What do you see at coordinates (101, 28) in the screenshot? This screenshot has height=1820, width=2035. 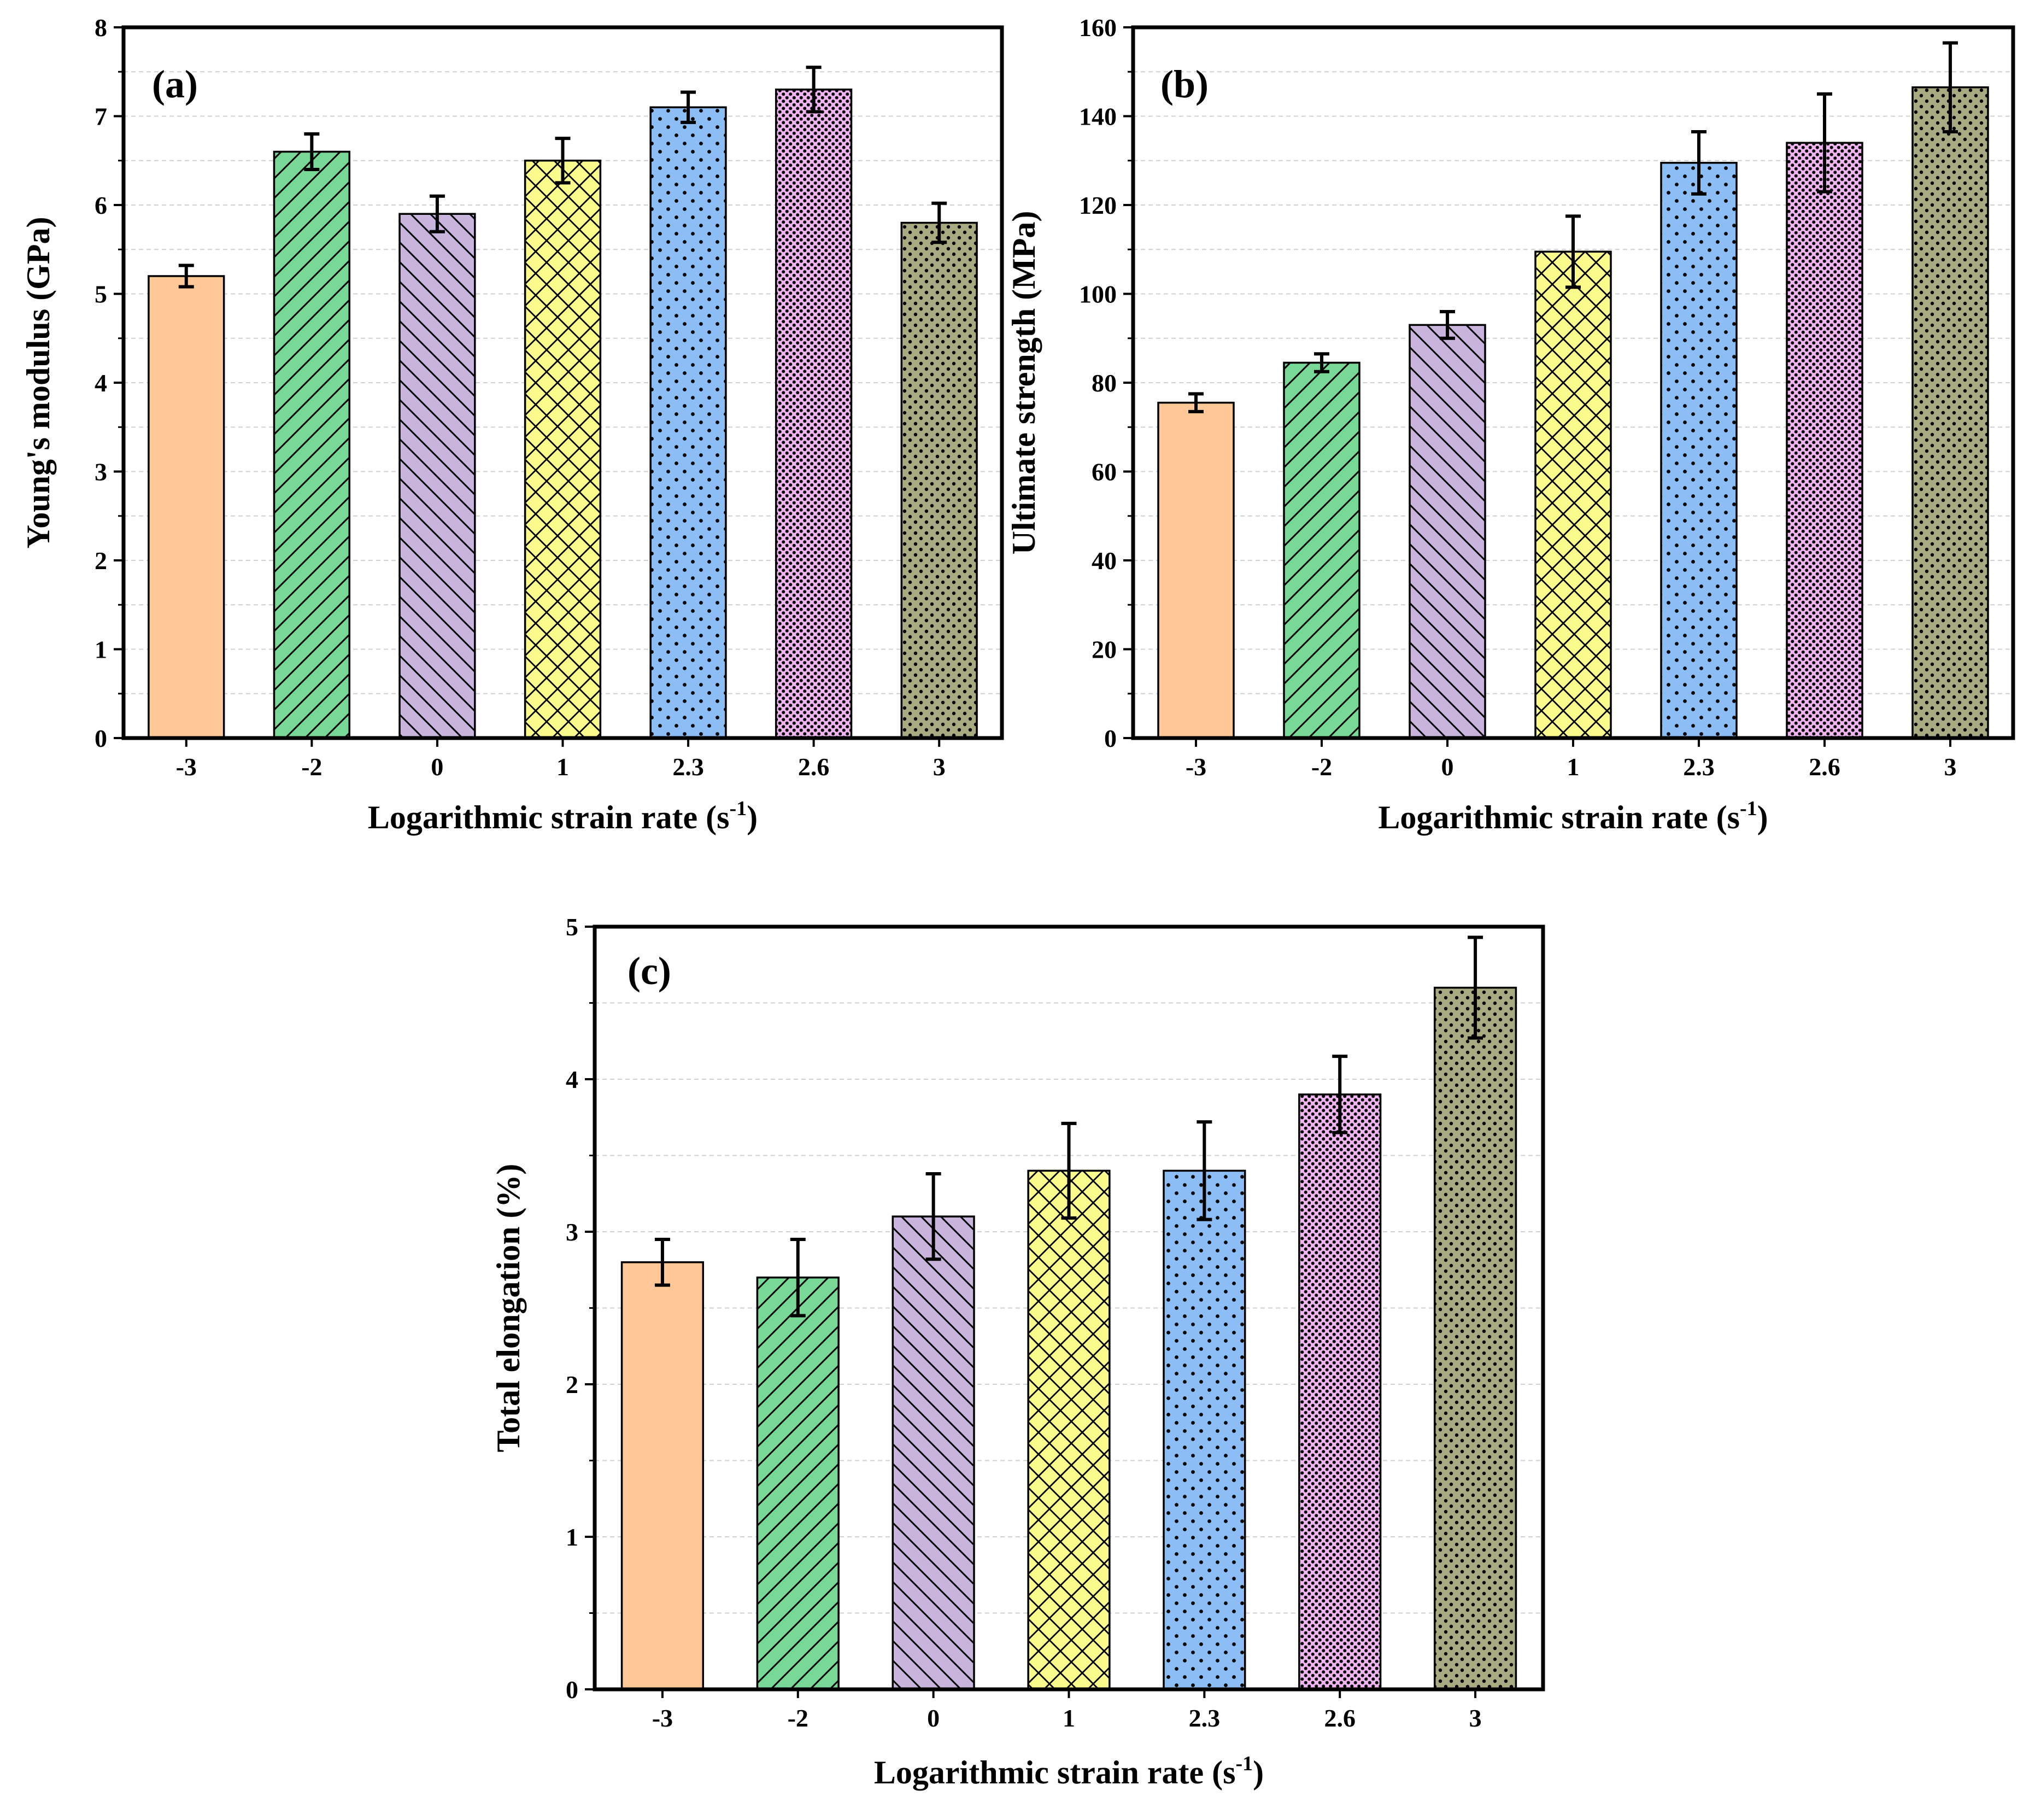 I see `y-tick-label: 8` at bounding box center [101, 28].